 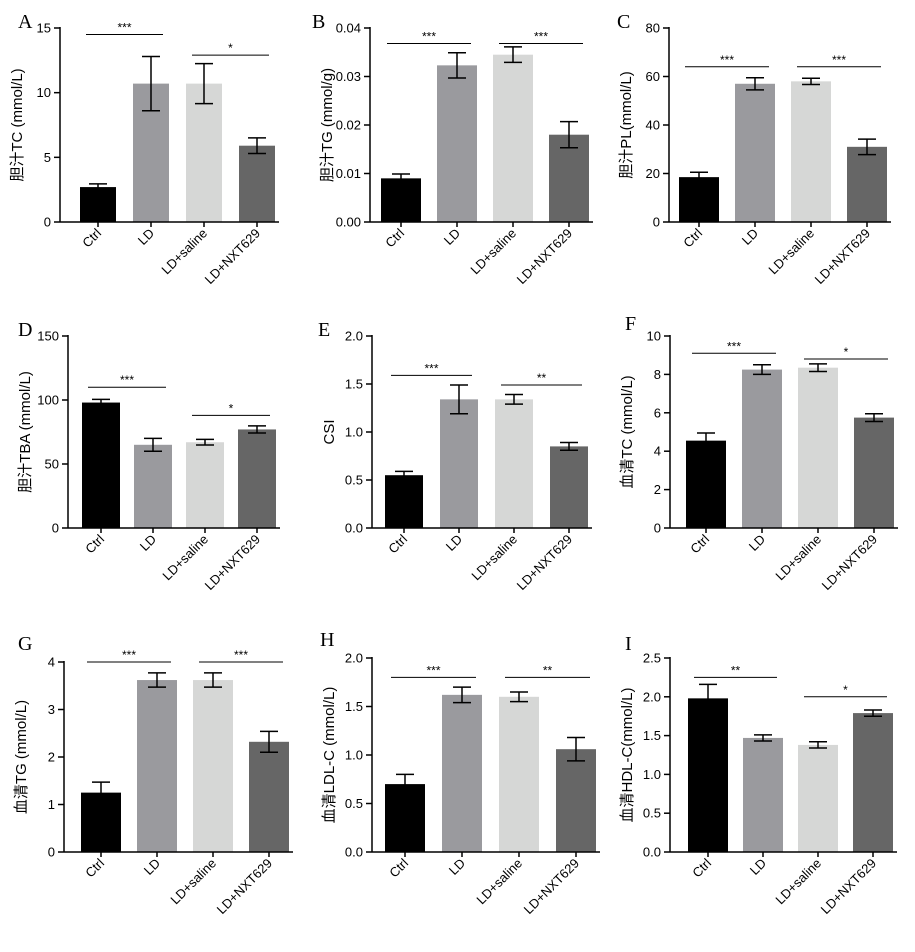 I want to click on y-tick-label: 0.5, so click(x=354, y=803).